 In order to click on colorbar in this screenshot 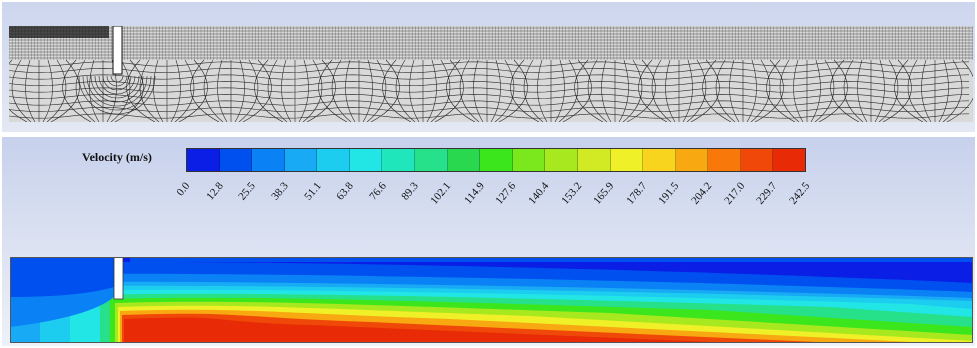, I will do `click(496, 160)`.